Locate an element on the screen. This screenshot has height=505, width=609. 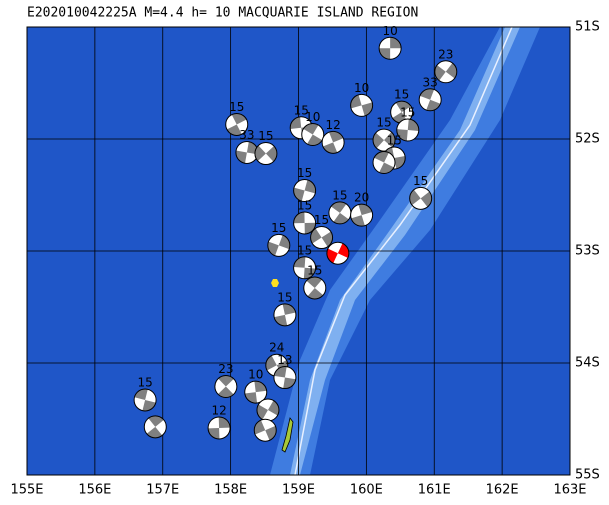
x-tick-label: 162E is located at coordinates (502, 490).